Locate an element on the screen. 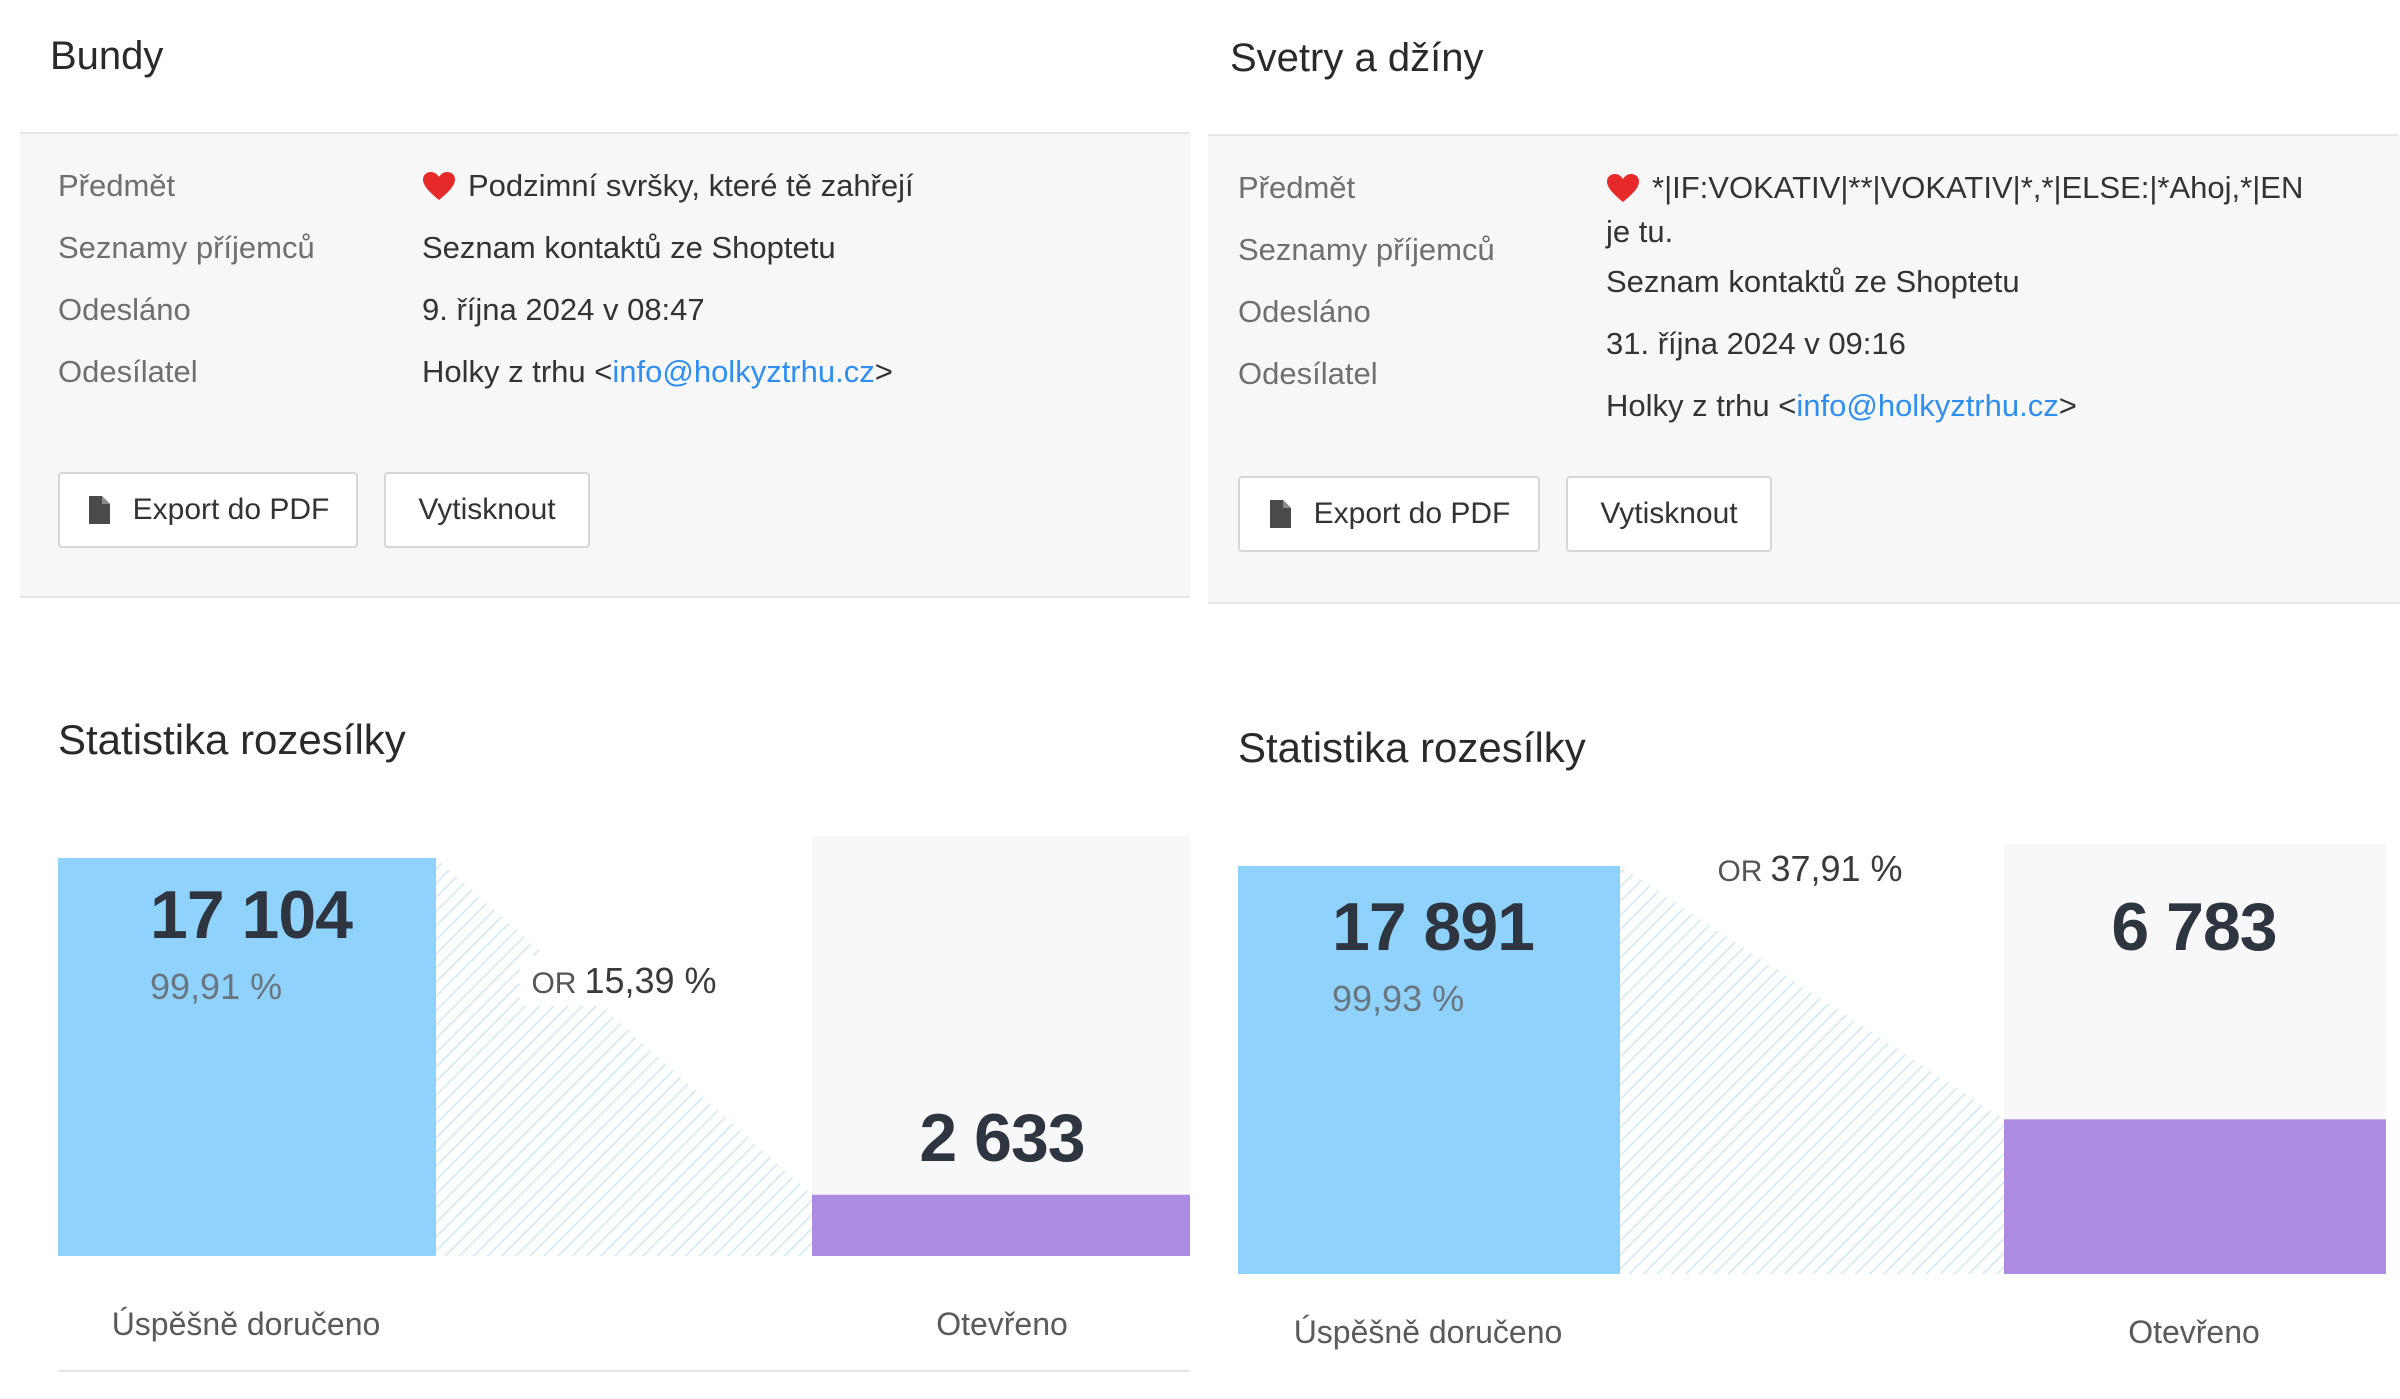 The height and width of the screenshot is (1399, 2400). subject-continued: je tu. is located at coordinates (1640, 231).